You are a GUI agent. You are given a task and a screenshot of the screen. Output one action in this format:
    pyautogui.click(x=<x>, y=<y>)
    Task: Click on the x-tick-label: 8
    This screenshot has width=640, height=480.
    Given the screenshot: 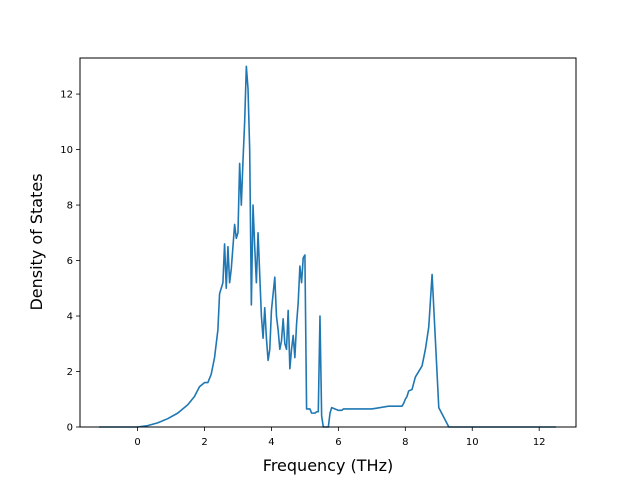 What is the action you would take?
    pyautogui.click(x=405, y=442)
    